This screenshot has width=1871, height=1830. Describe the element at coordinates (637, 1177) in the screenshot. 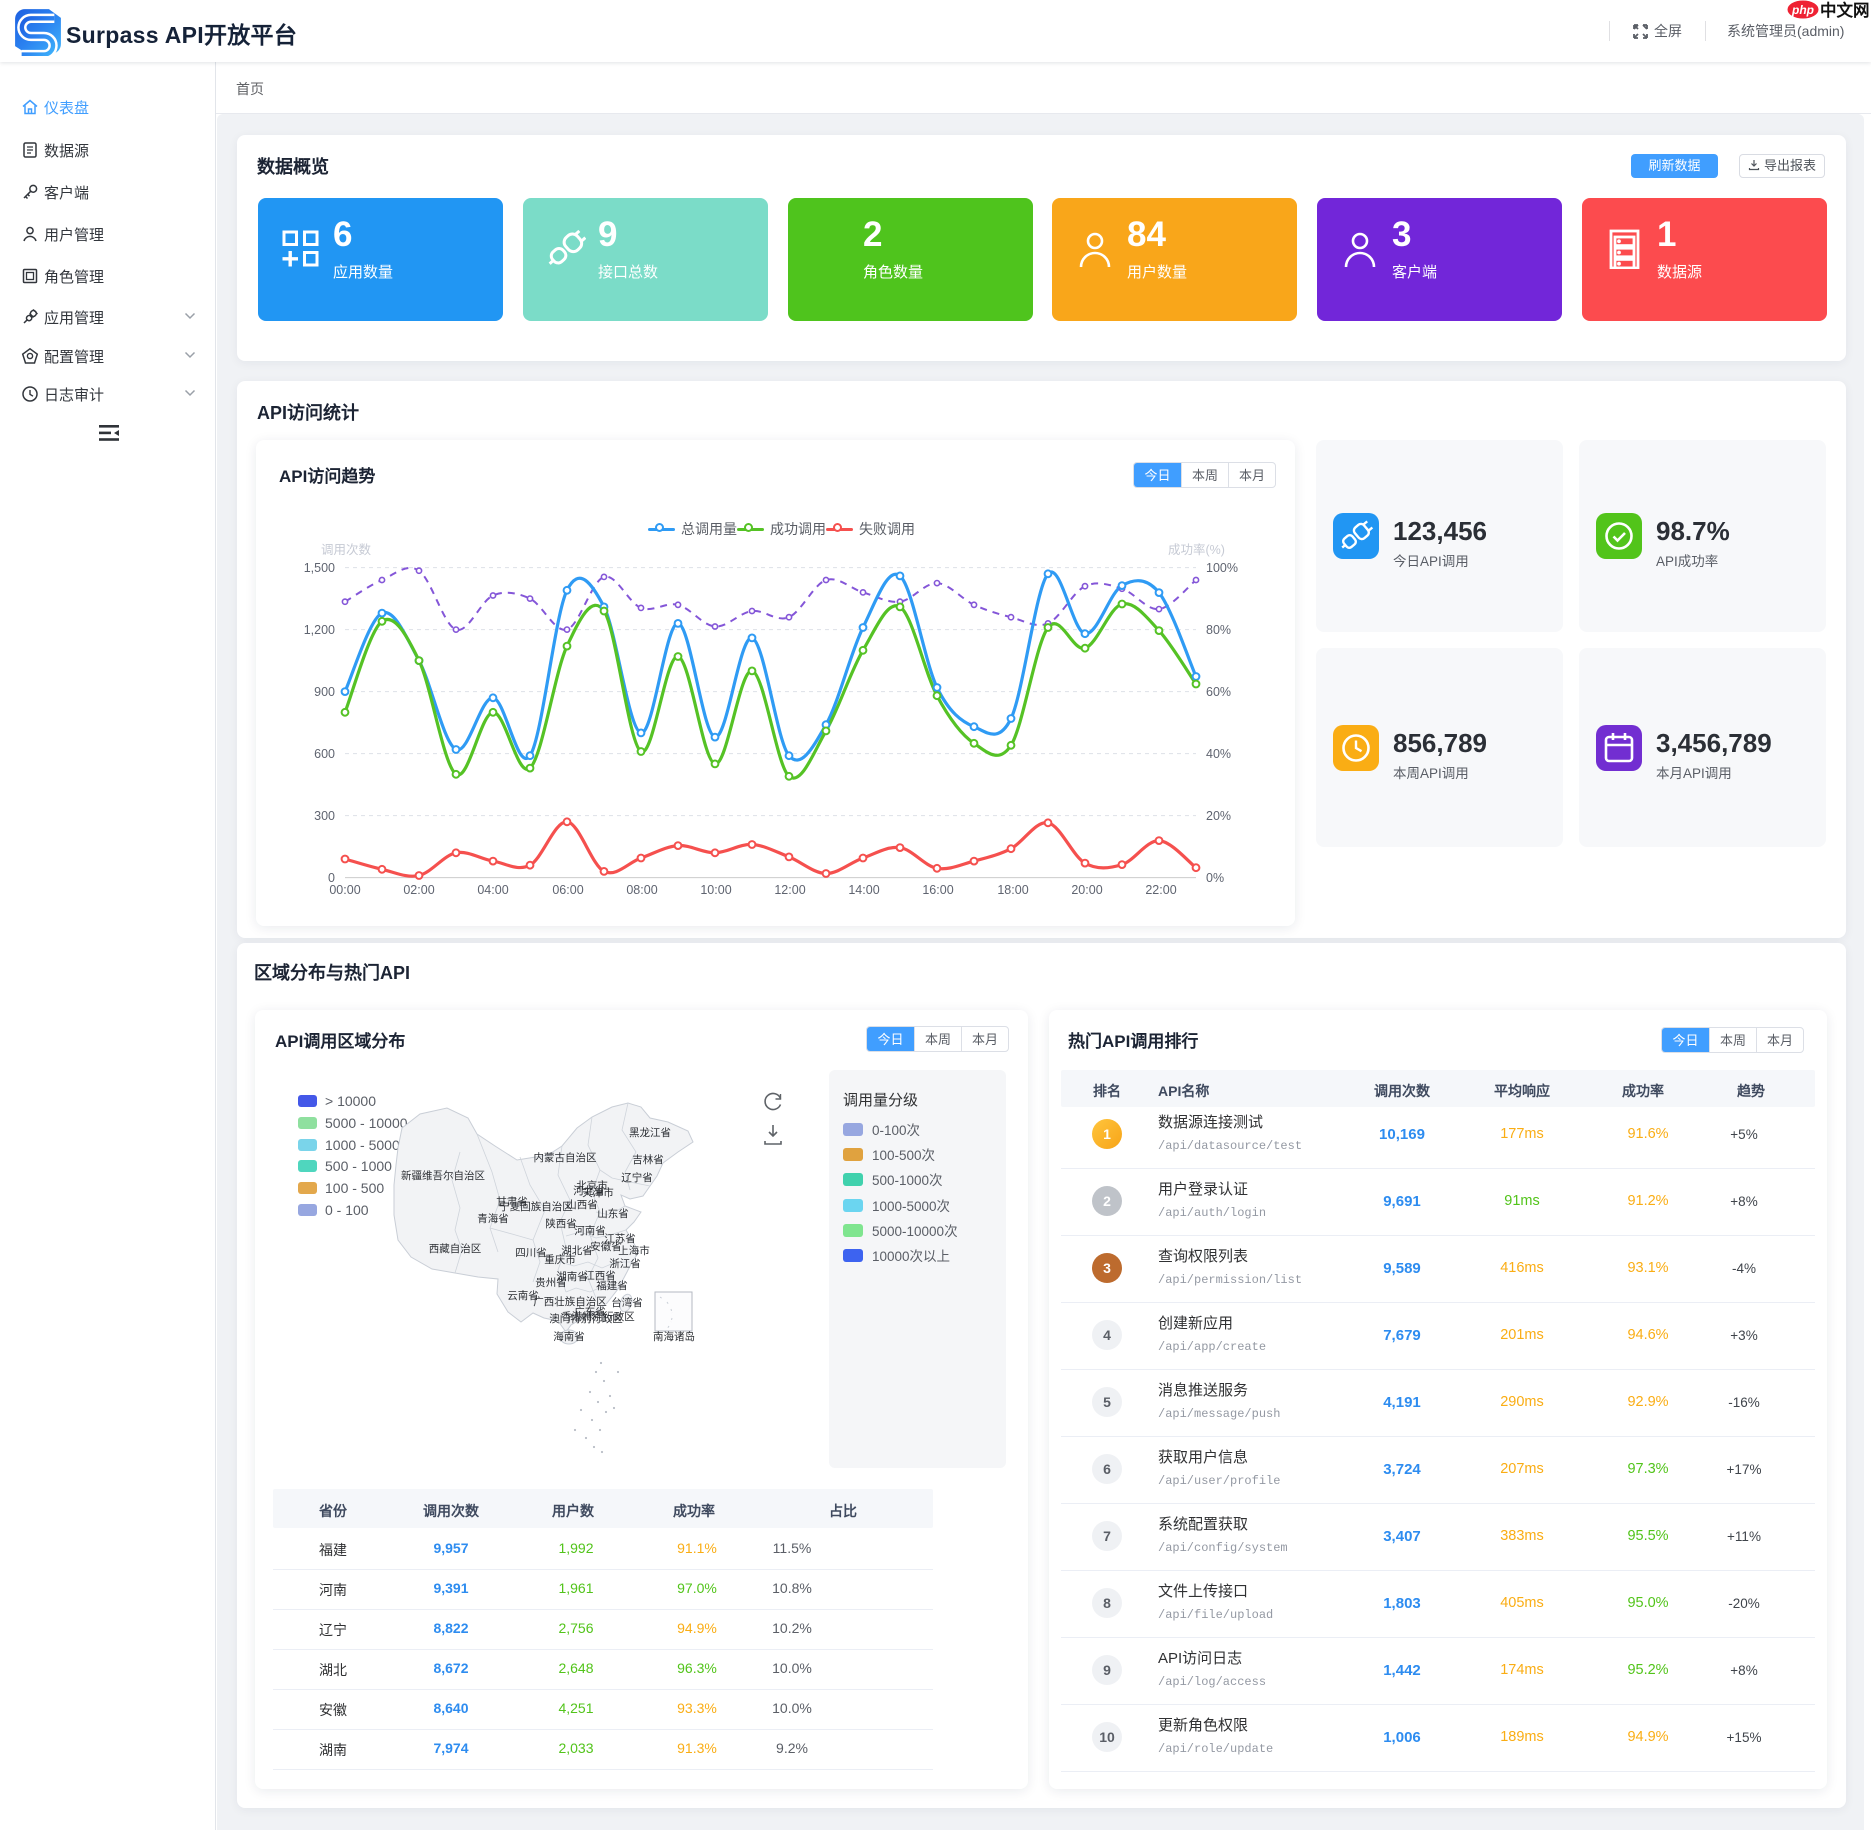

I see `svg-text: 辽宁省` at that location.